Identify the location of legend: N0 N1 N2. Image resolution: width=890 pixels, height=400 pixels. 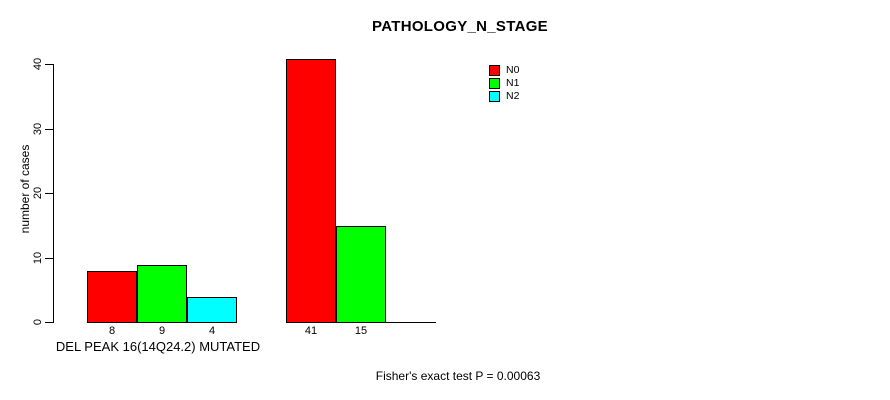
(504, 83).